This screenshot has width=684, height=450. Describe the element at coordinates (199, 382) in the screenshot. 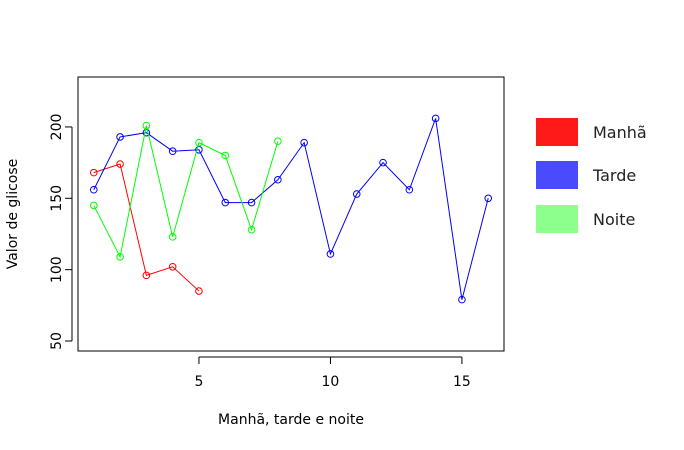

I see `x-tick-label: 5` at that location.